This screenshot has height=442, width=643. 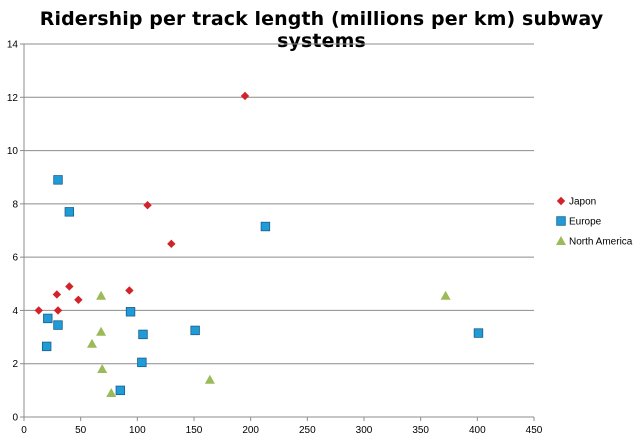 What do you see at coordinates (250, 430) in the screenshot?
I see `x-tick-label: 200` at bounding box center [250, 430].